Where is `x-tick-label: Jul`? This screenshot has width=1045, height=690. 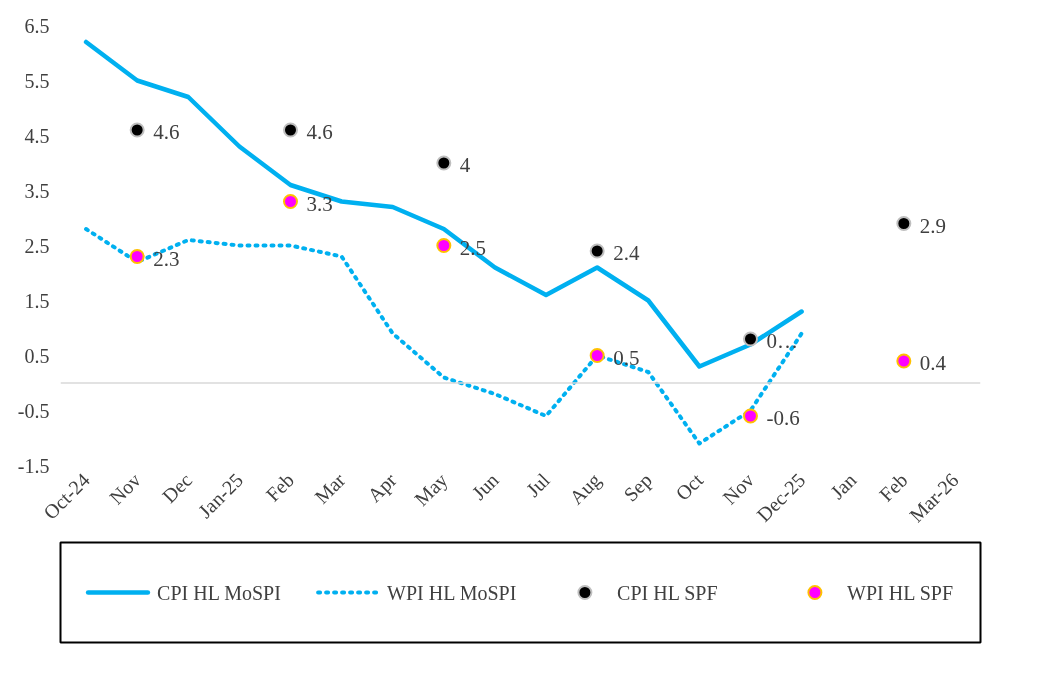 x-tick-label: Jul is located at coordinates (538, 484).